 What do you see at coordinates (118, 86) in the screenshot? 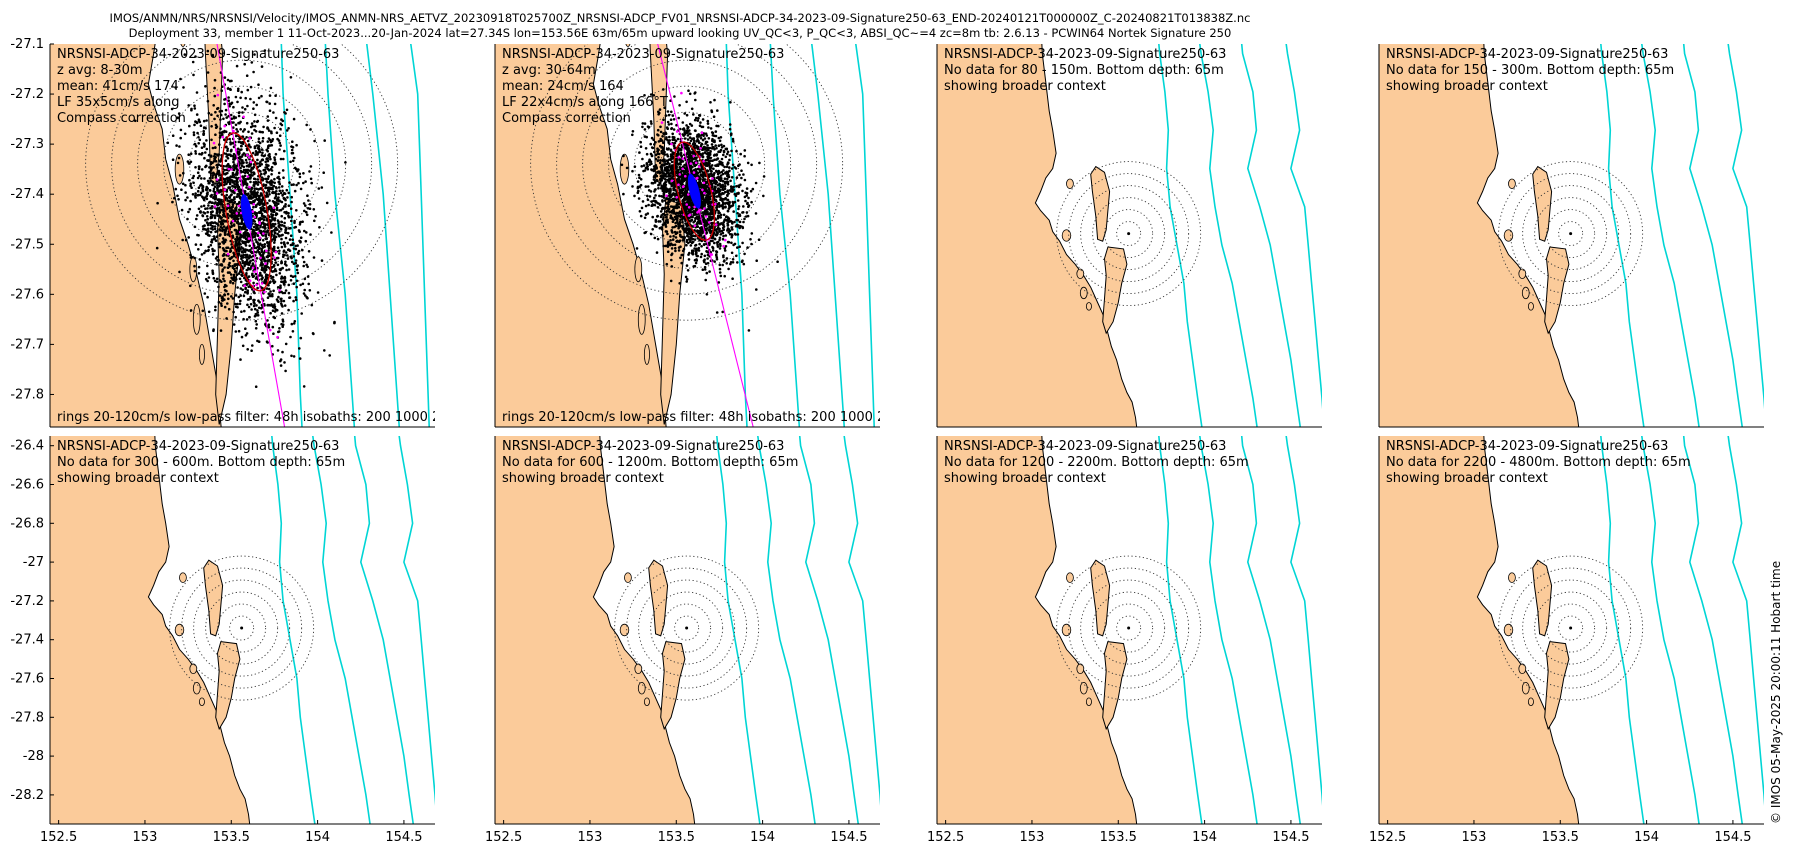
I see `panel-info-line: mean: 41cm/s 174` at bounding box center [118, 86].